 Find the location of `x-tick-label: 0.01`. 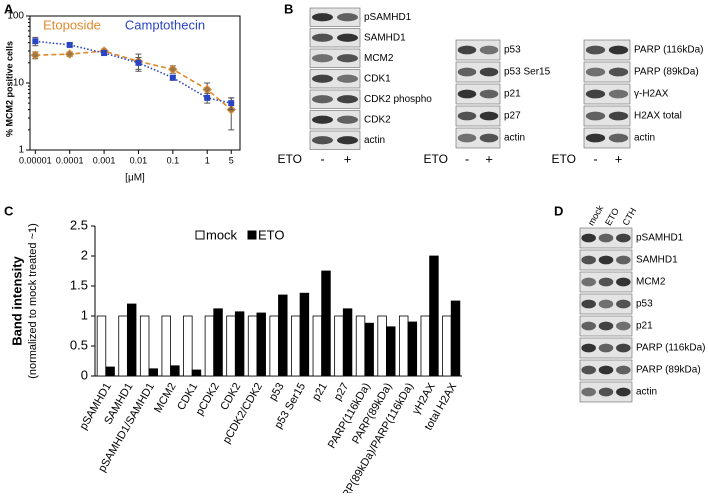

x-tick-label: 0.01 is located at coordinates (139, 160).